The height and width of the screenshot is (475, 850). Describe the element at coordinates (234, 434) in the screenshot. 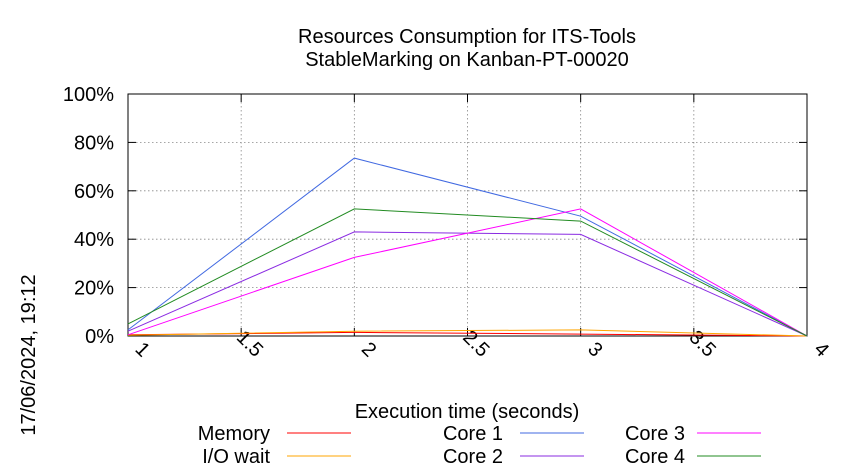

I see `legend-label-memory: Memory` at that location.